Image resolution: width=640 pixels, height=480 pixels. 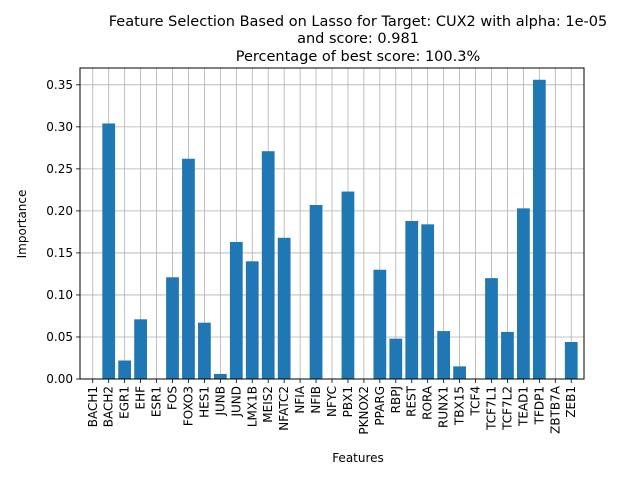 I want to click on x-tick-label: BACH1, so click(x=93, y=406).